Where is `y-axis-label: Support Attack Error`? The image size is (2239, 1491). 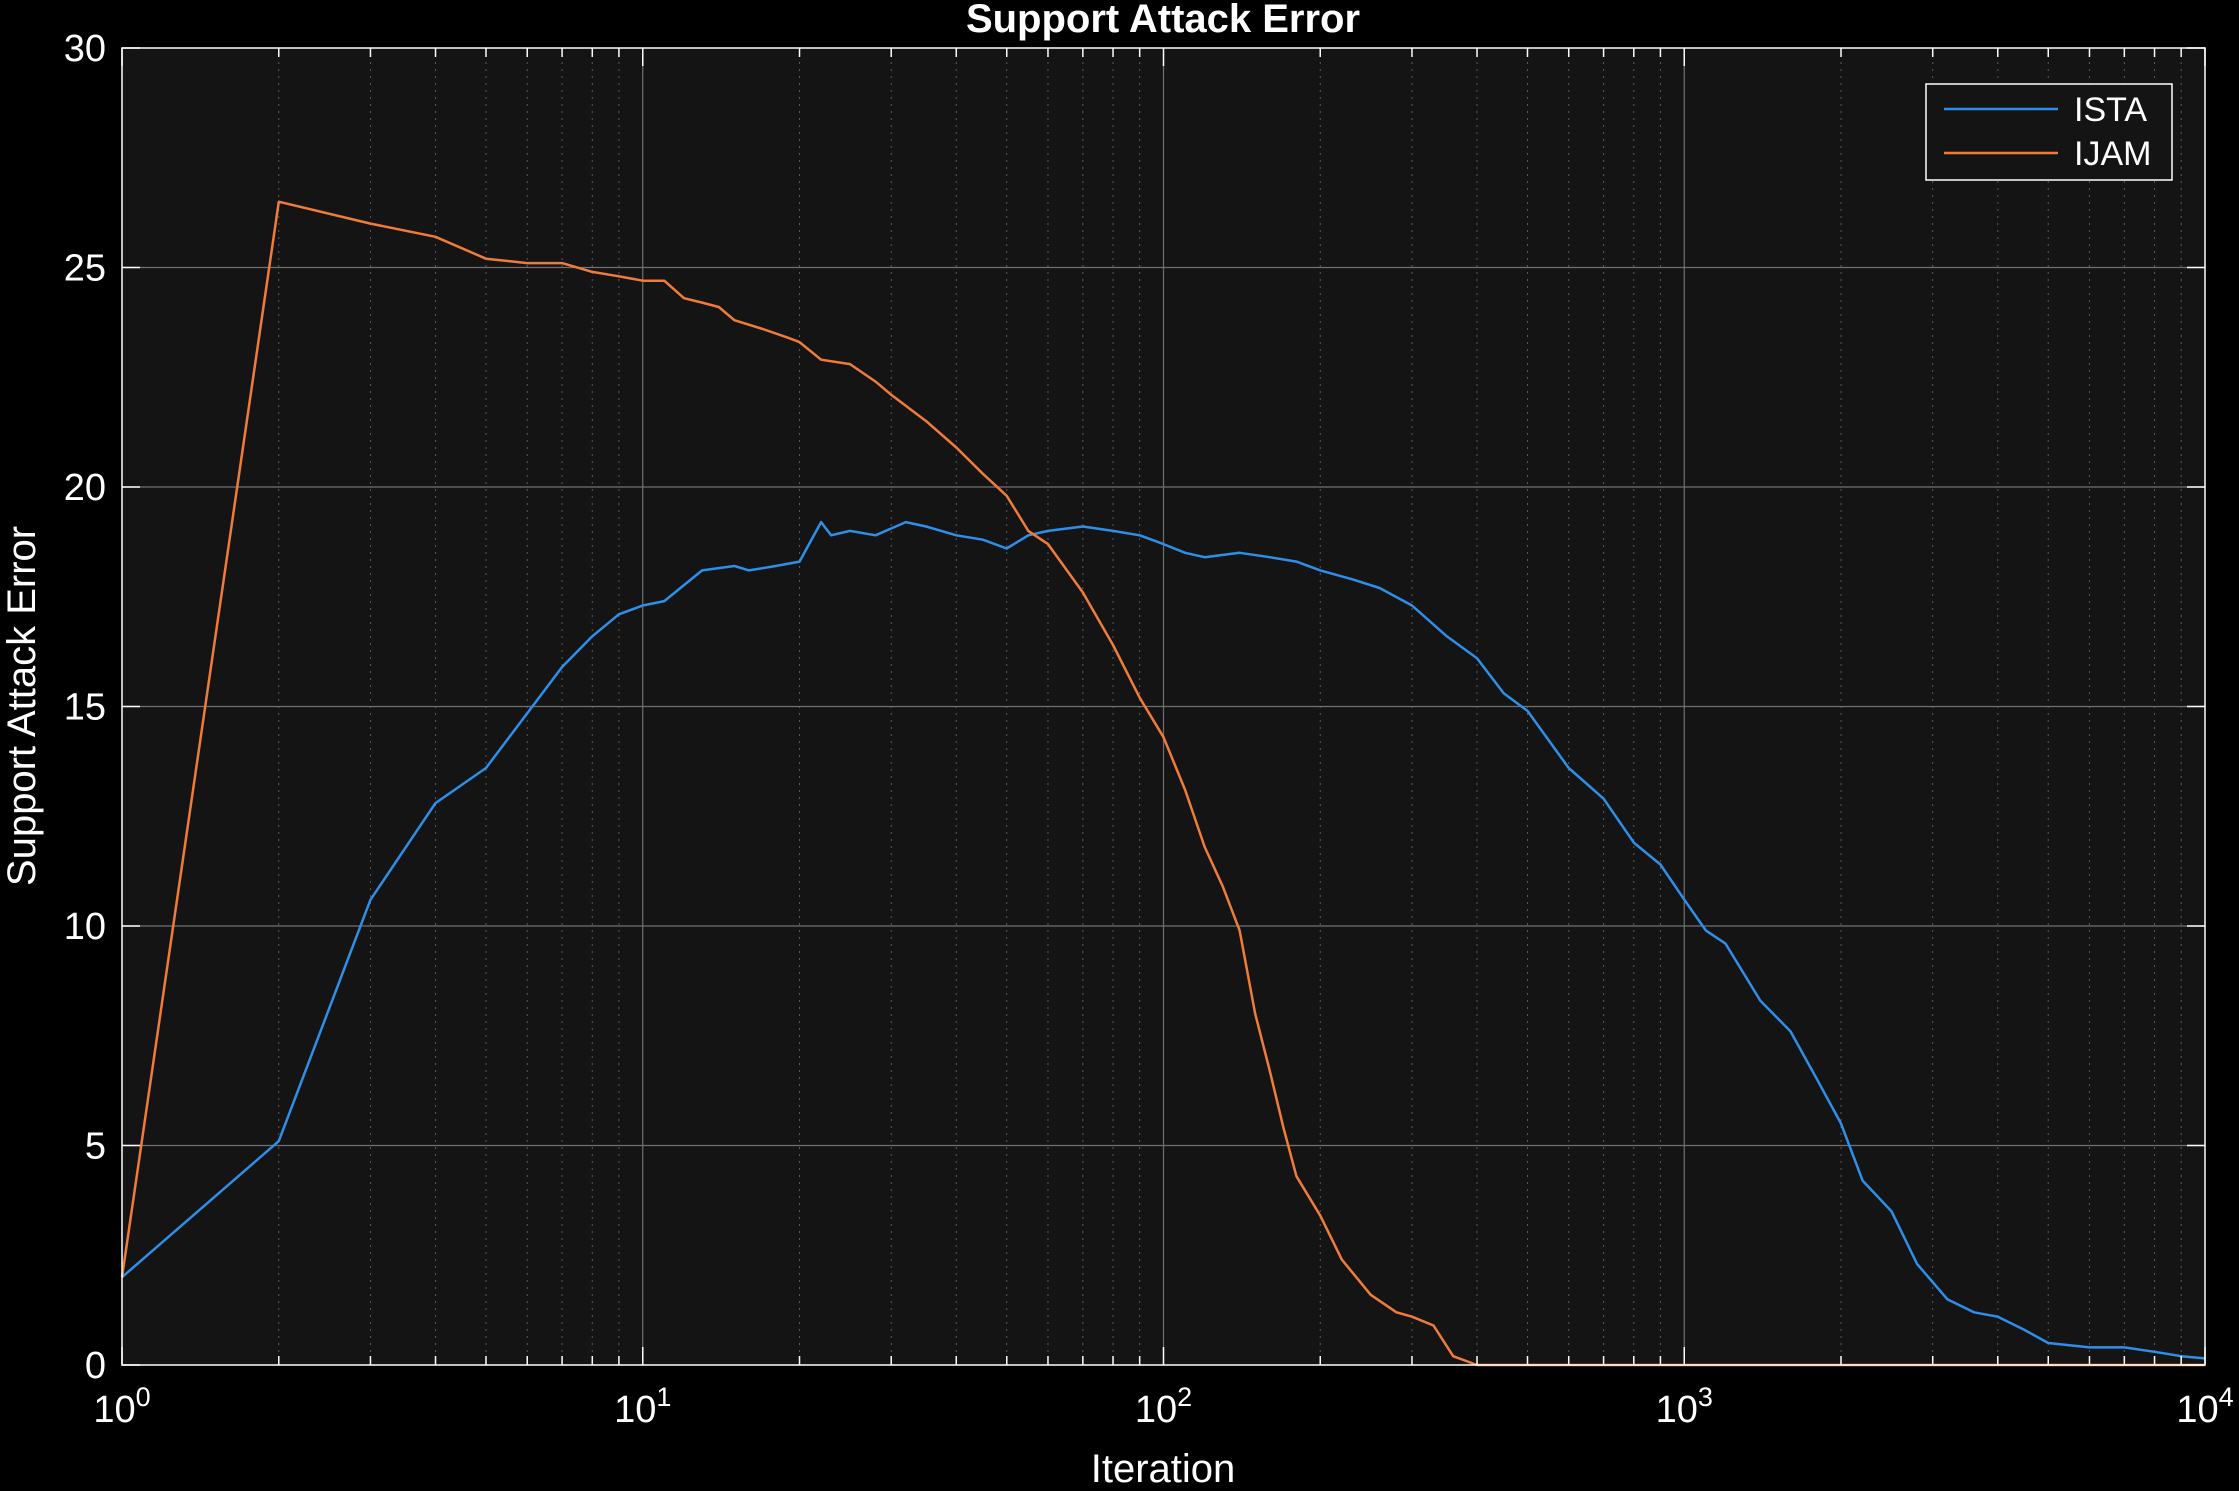 y-axis-label: Support Attack Error is located at coordinates (22, 706).